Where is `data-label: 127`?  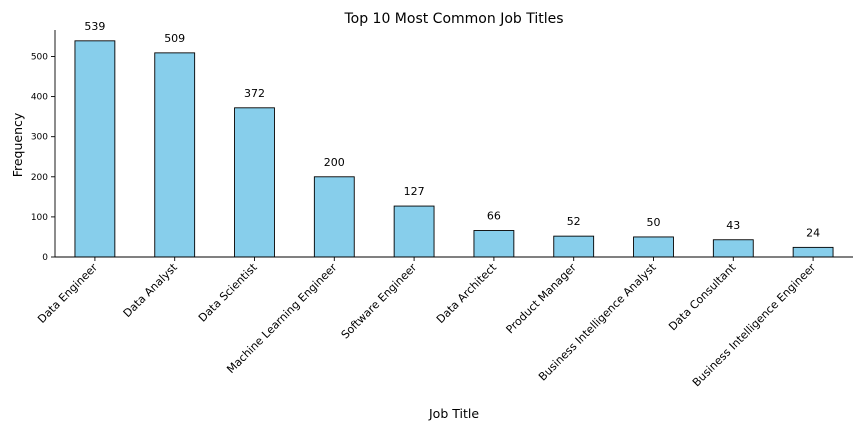 data-label: 127 is located at coordinates (414, 191).